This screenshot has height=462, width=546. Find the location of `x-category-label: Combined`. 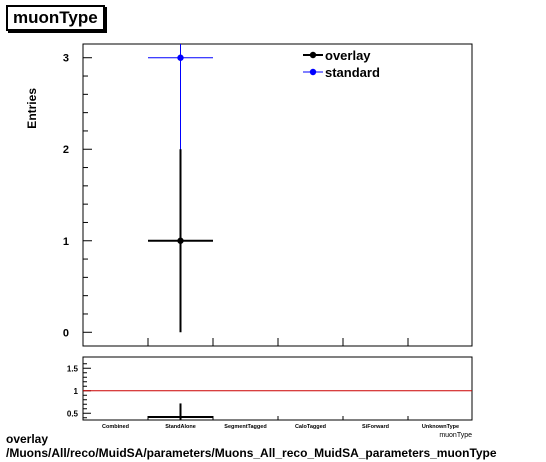

x-category-label: Combined is located at coordinates (115, 427).